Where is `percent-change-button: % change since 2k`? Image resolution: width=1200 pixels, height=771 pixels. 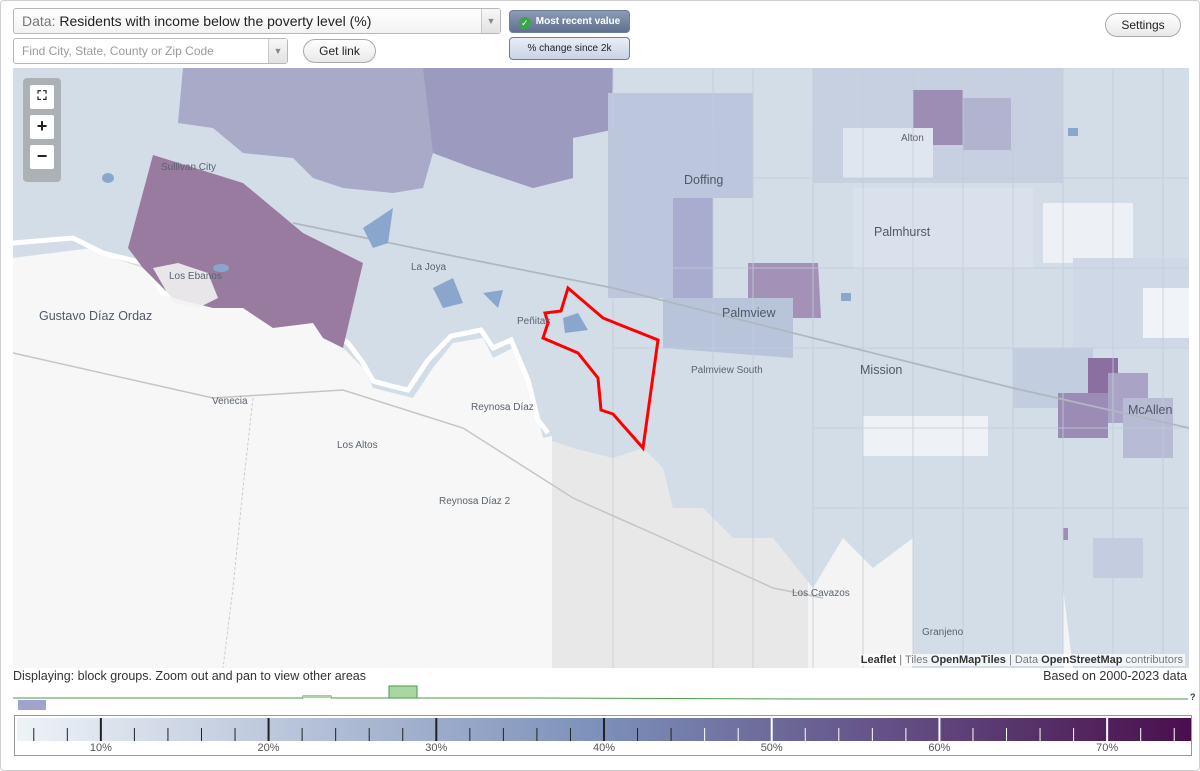
percent-change-button: % change since 2k is located at coordinates (569, 48).